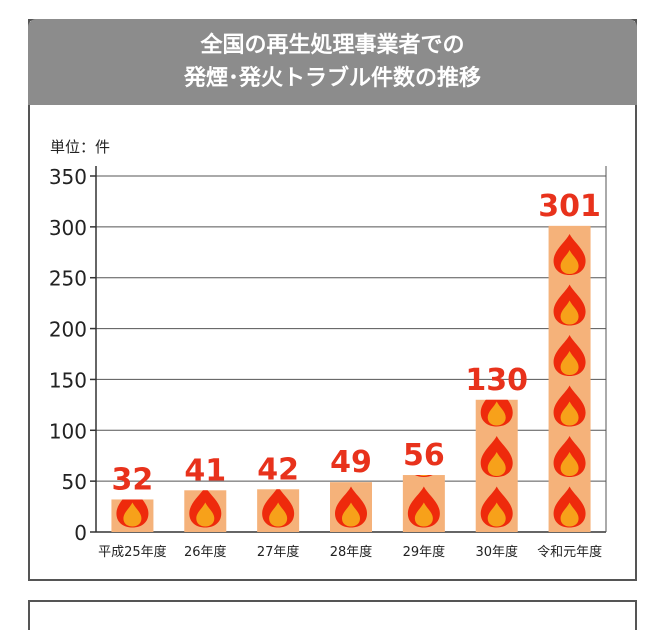  I want to click on y-tick-label: 0, so click(80, 533).